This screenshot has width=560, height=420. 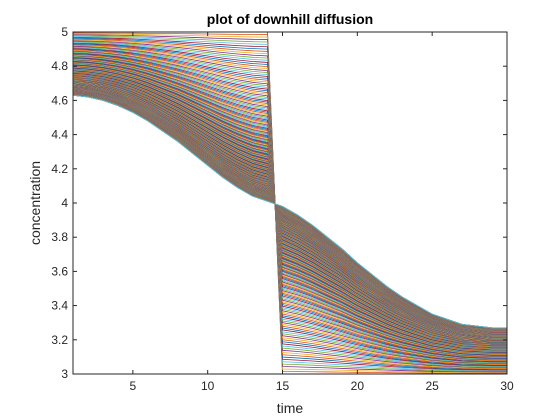 I want to click on y-tick-label: 3.4, so click(x=59, y=306).